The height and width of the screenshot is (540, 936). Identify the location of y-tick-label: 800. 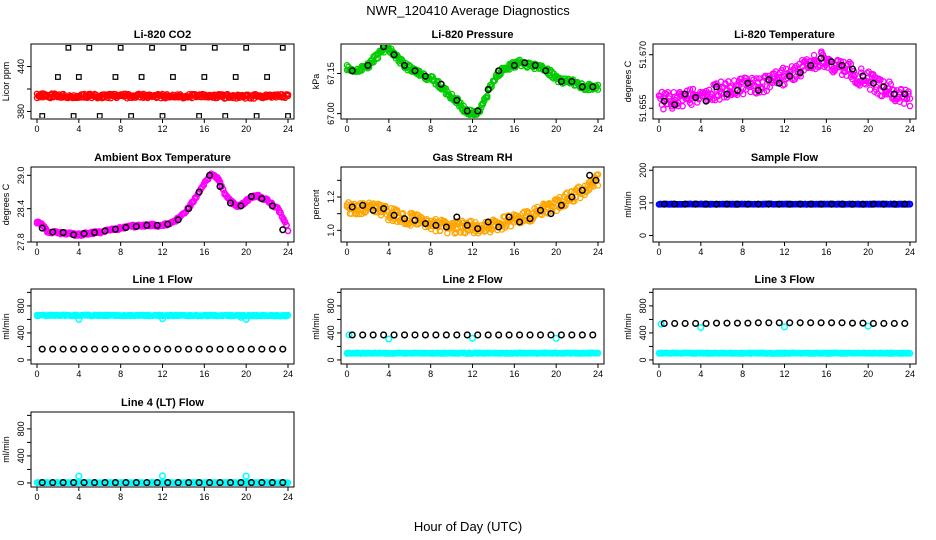
(643, 305).